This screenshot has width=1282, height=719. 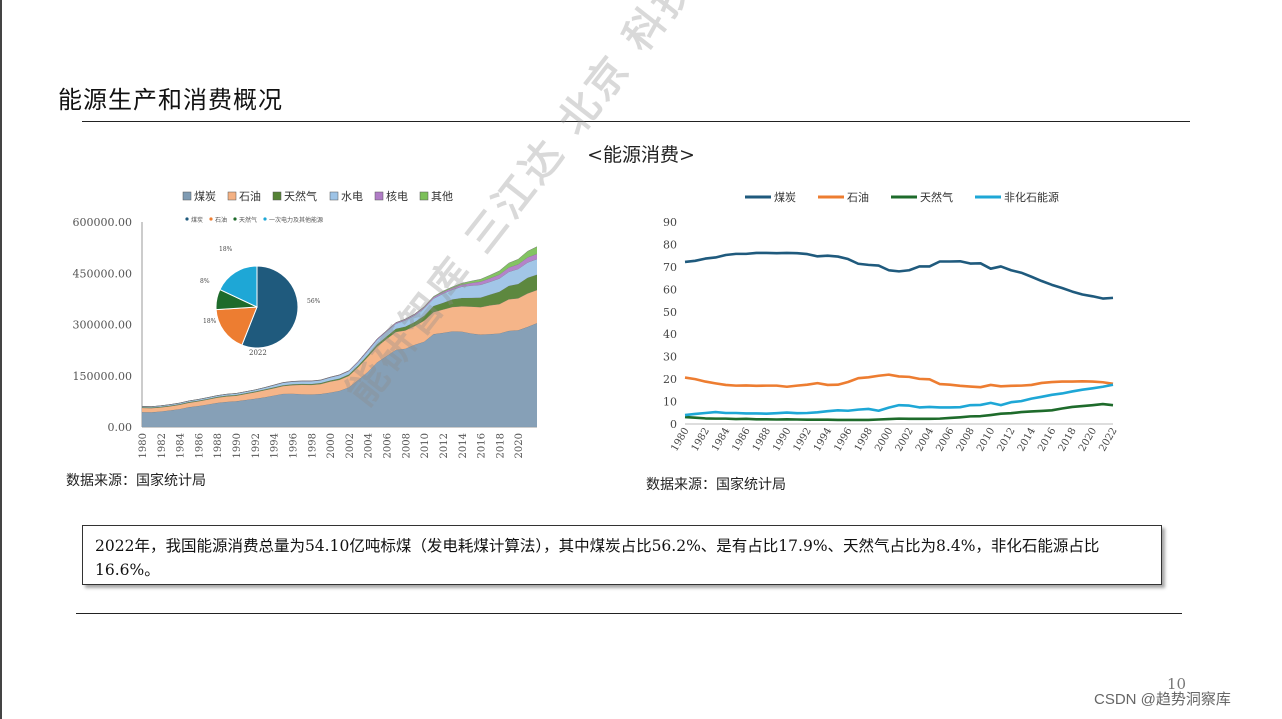 I want to click on legend-label-5: 其他, so click(x=442, y=196).